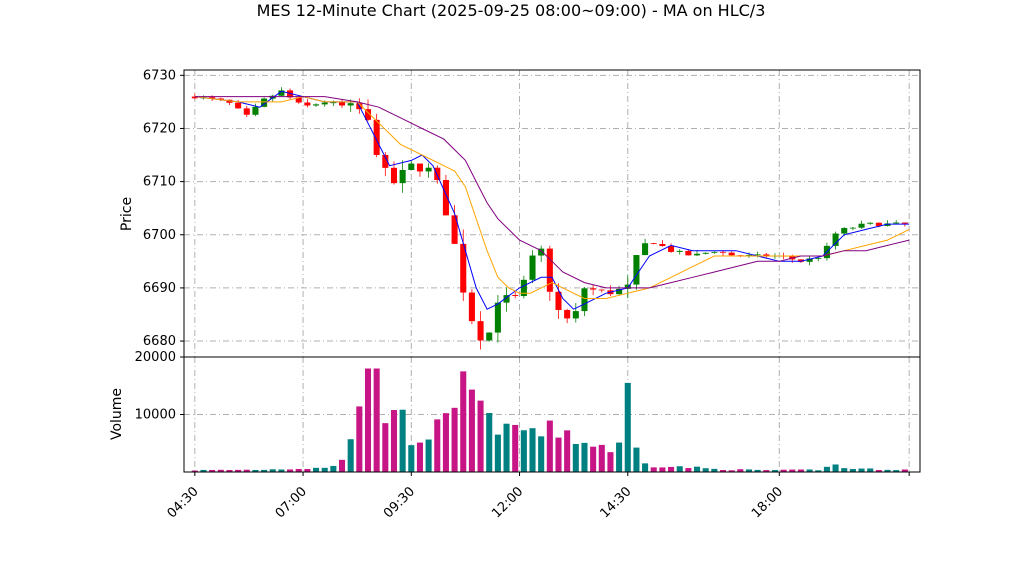 The width and height of the screenshot is (1022, 575). What do you see at coordinates (507, 502) in the screenshot?
I see `x-tick-label: 12:00` at bounding box center [507, 502].